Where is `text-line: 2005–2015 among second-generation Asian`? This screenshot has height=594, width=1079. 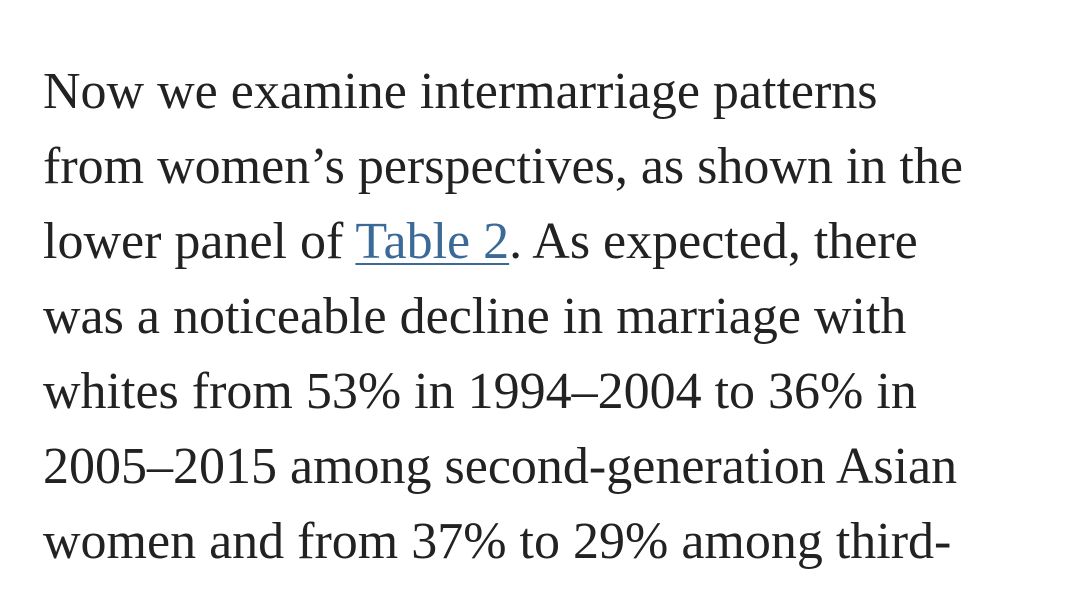 text-line: 2005–2015 among second-generation Asian is located at coordinates (500, 466).